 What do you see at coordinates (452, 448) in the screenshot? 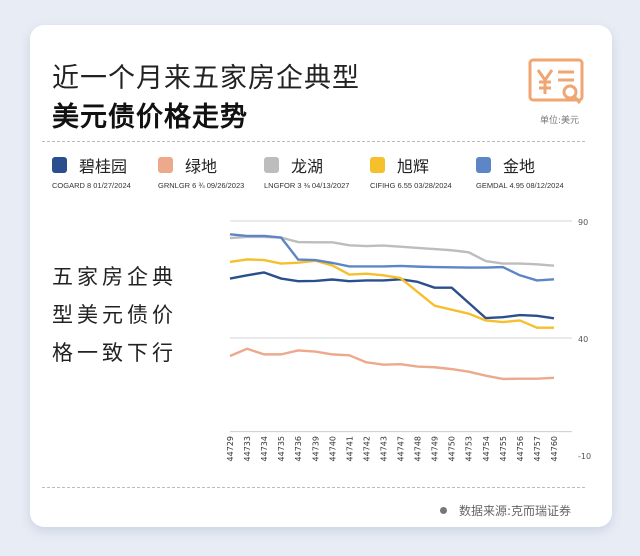
I see `x-tick-label: 44750` at bounding box center [452, 448].